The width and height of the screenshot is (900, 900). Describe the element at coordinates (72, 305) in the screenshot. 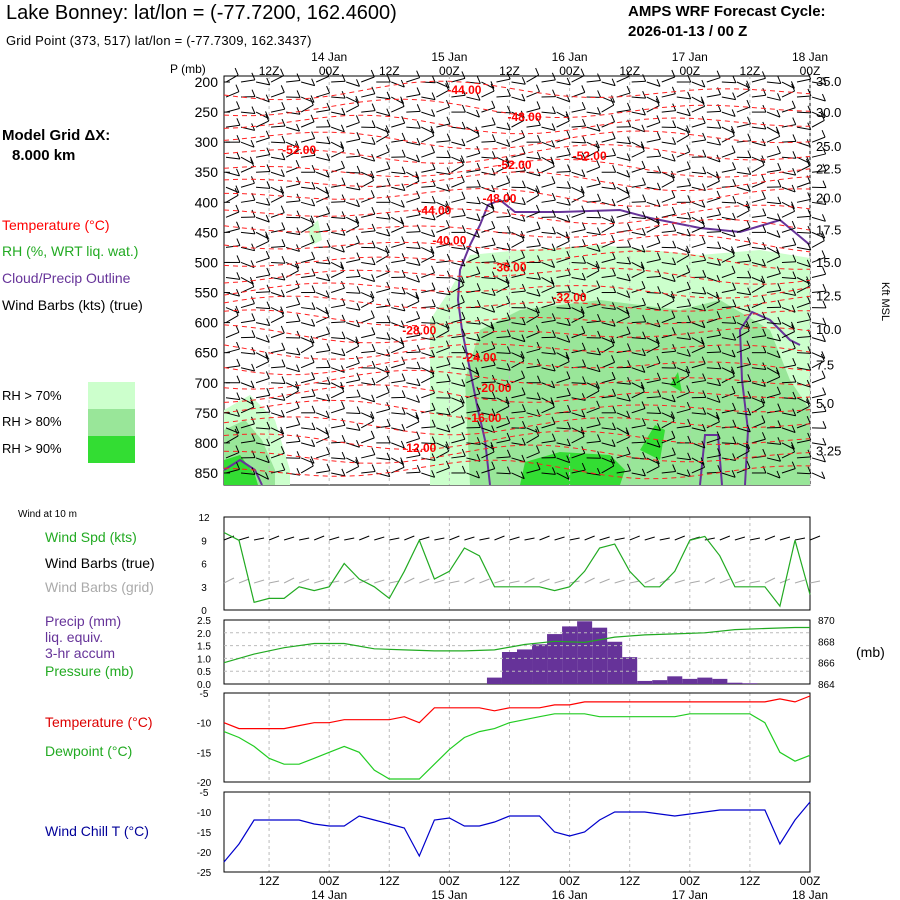

I see `legend-wind: Wind Barbs (kts) (true)` at that location.